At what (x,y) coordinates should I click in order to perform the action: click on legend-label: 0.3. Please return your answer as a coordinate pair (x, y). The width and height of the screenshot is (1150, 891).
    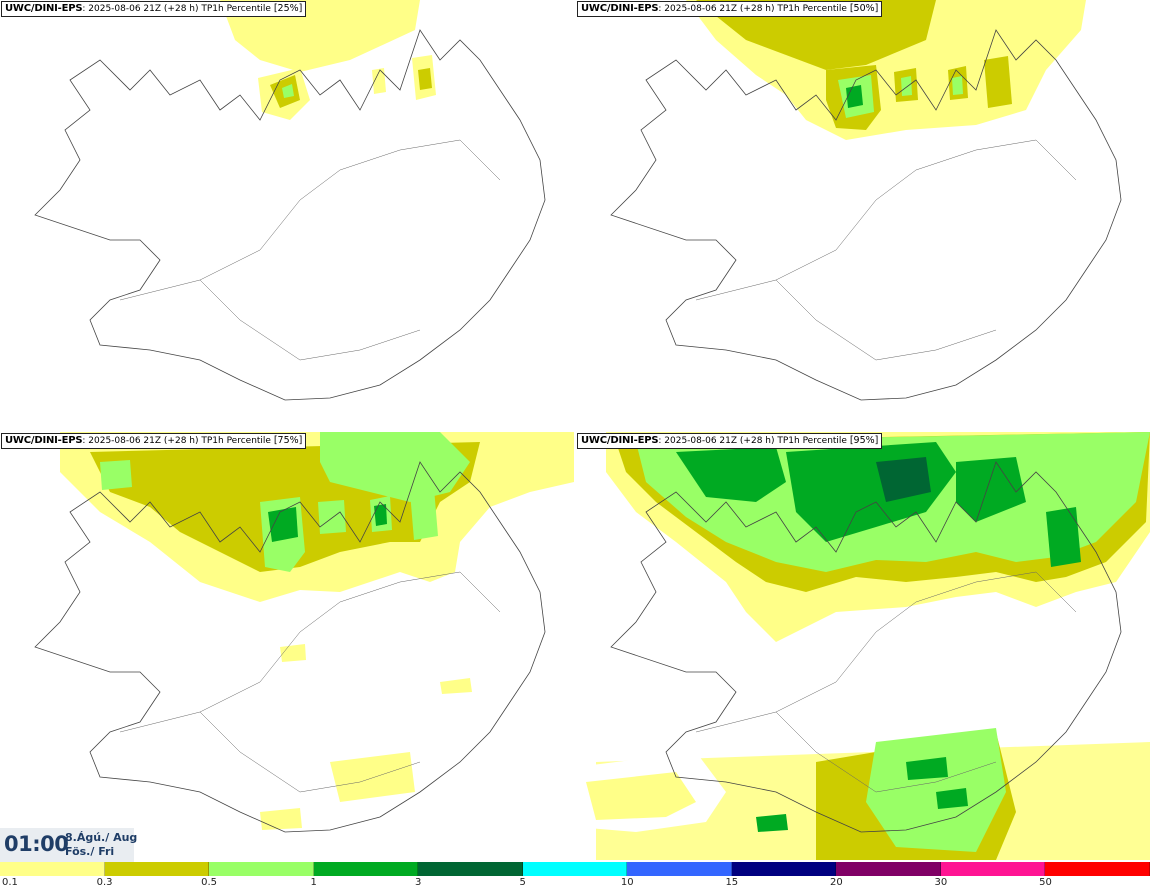
    Looking at the image, I should click on (104, 882).